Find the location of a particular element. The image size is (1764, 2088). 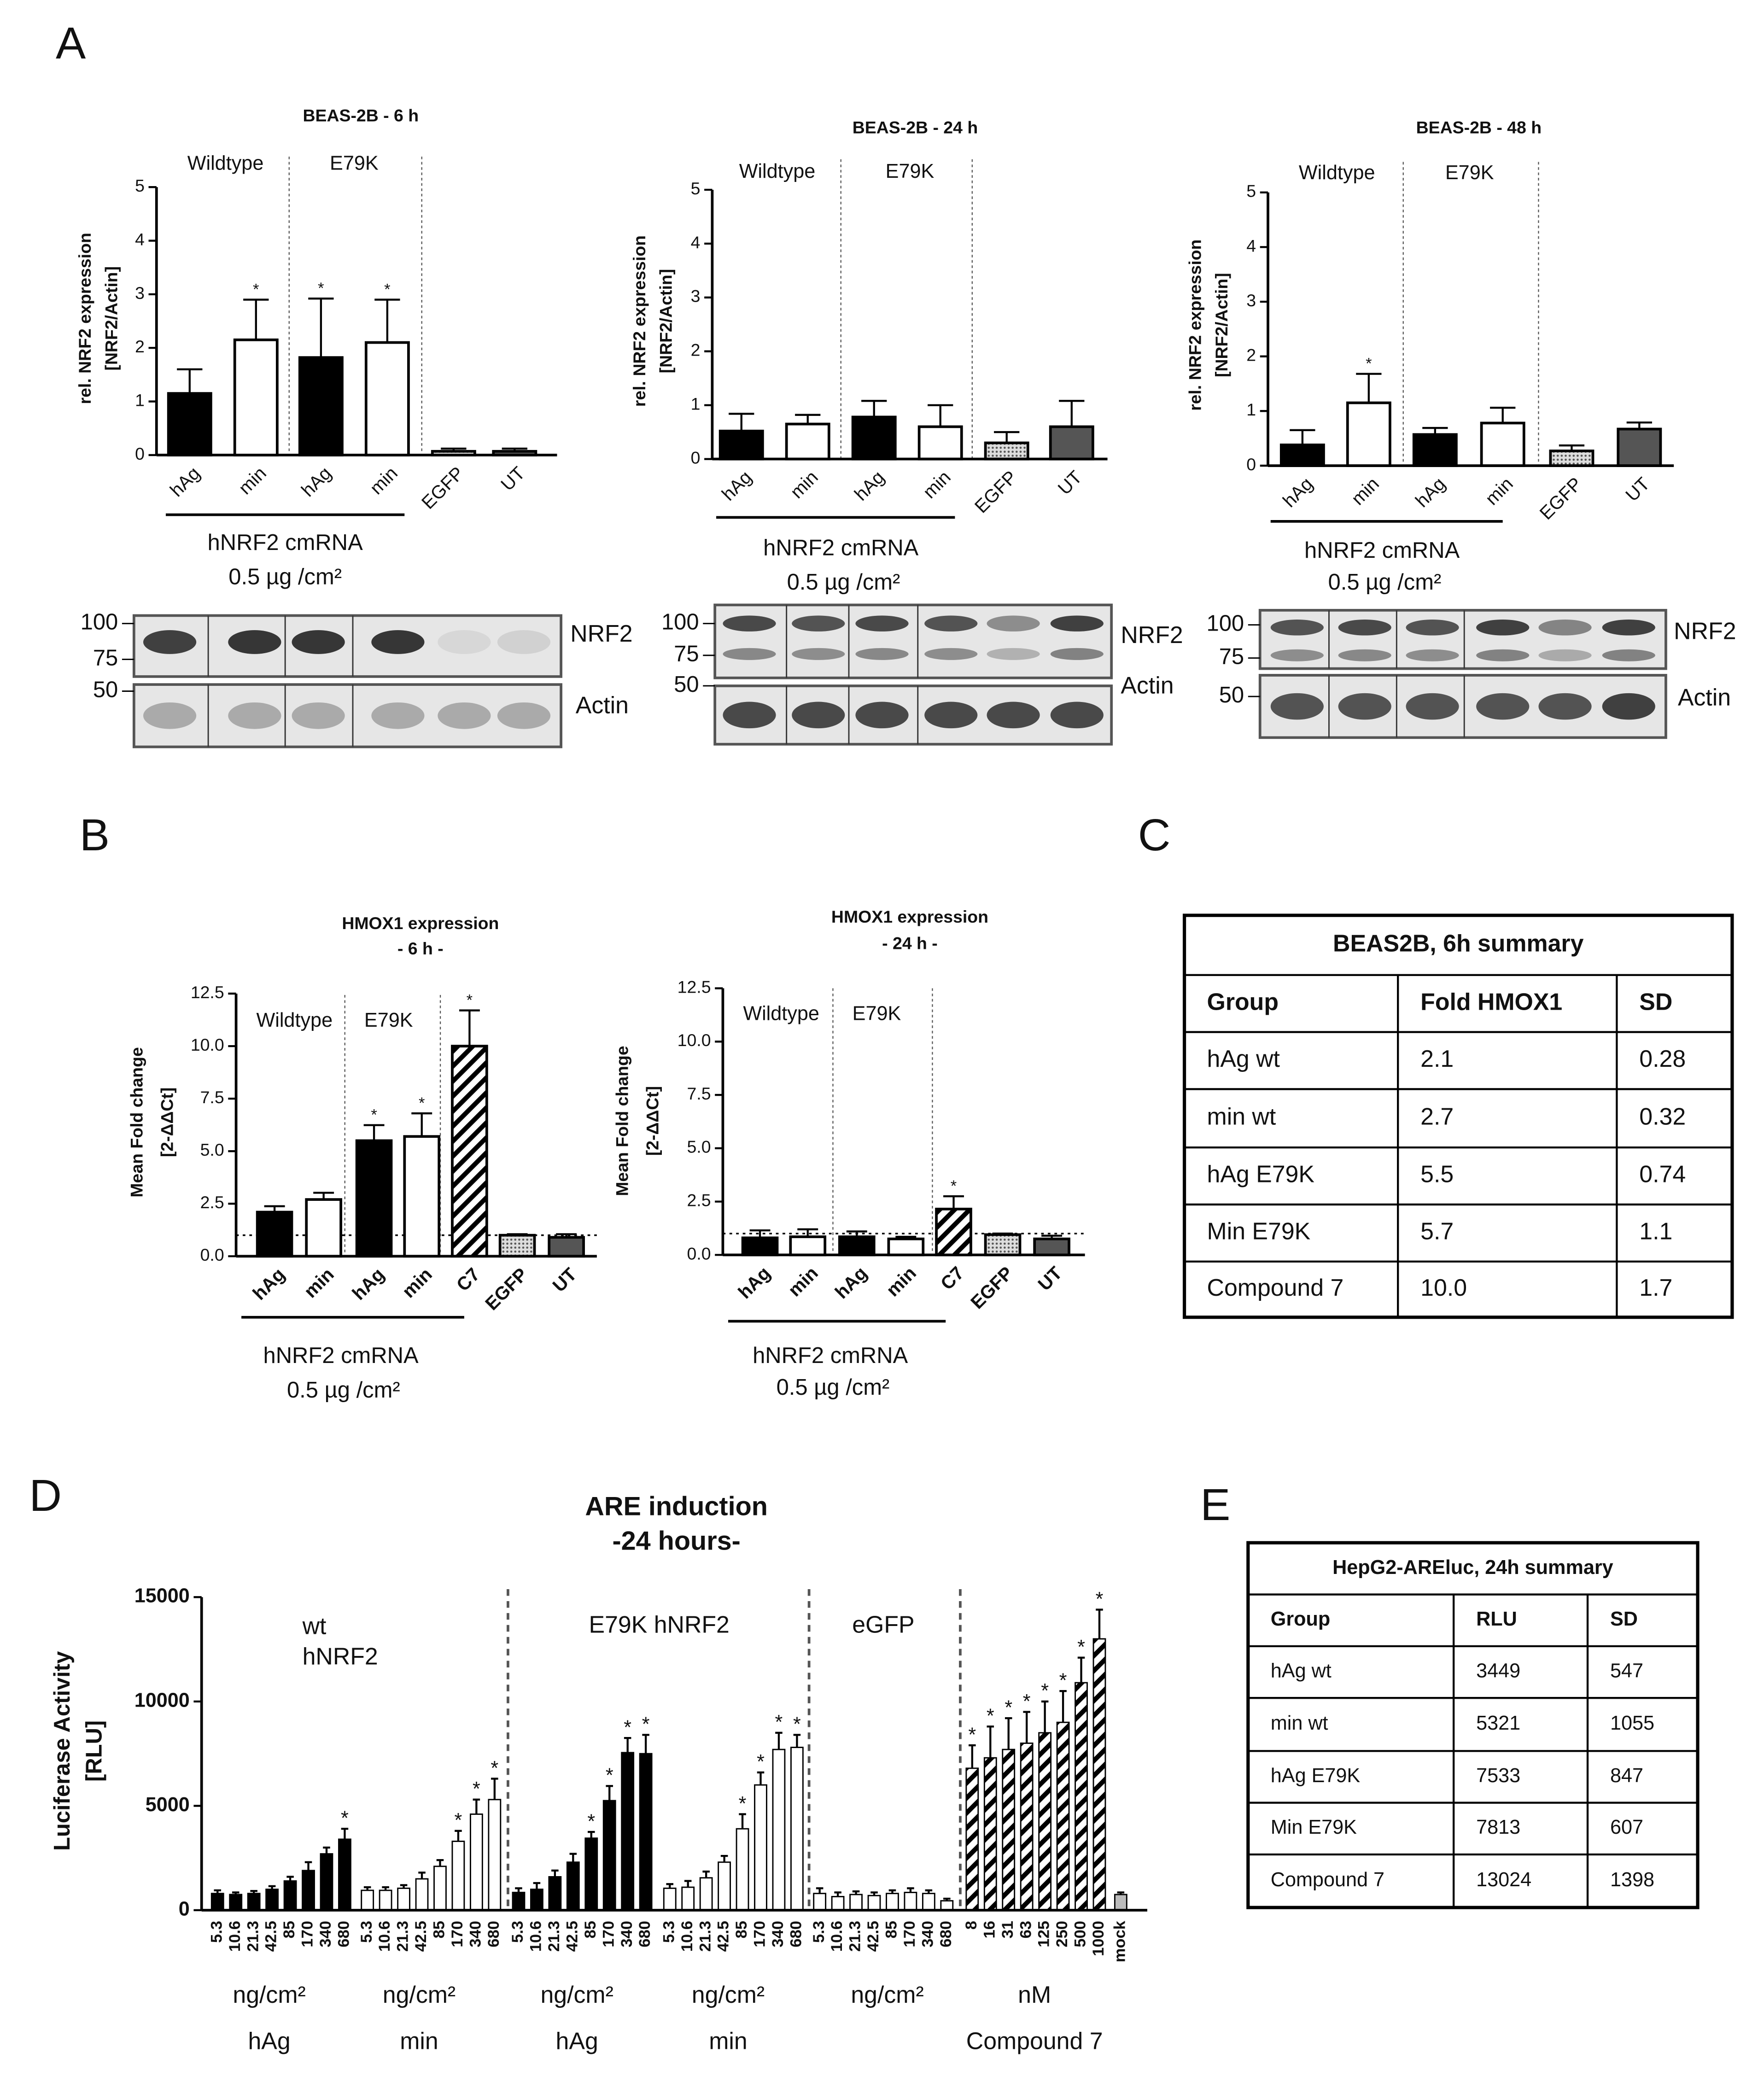

x-tick-label: 10.6 is located at coordinates (837, 1936).